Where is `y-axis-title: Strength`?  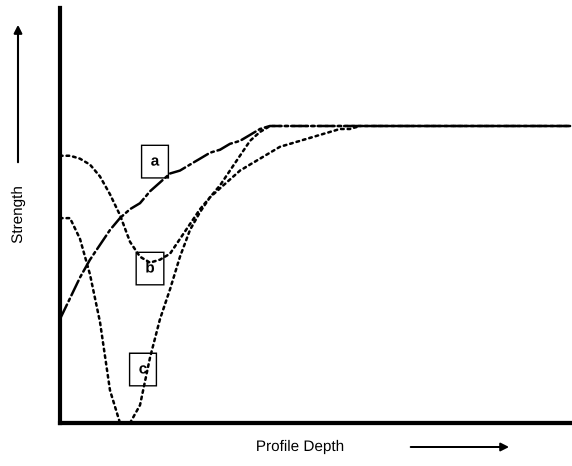
y-axis-title: Strength is located at coordinates (18, 215).